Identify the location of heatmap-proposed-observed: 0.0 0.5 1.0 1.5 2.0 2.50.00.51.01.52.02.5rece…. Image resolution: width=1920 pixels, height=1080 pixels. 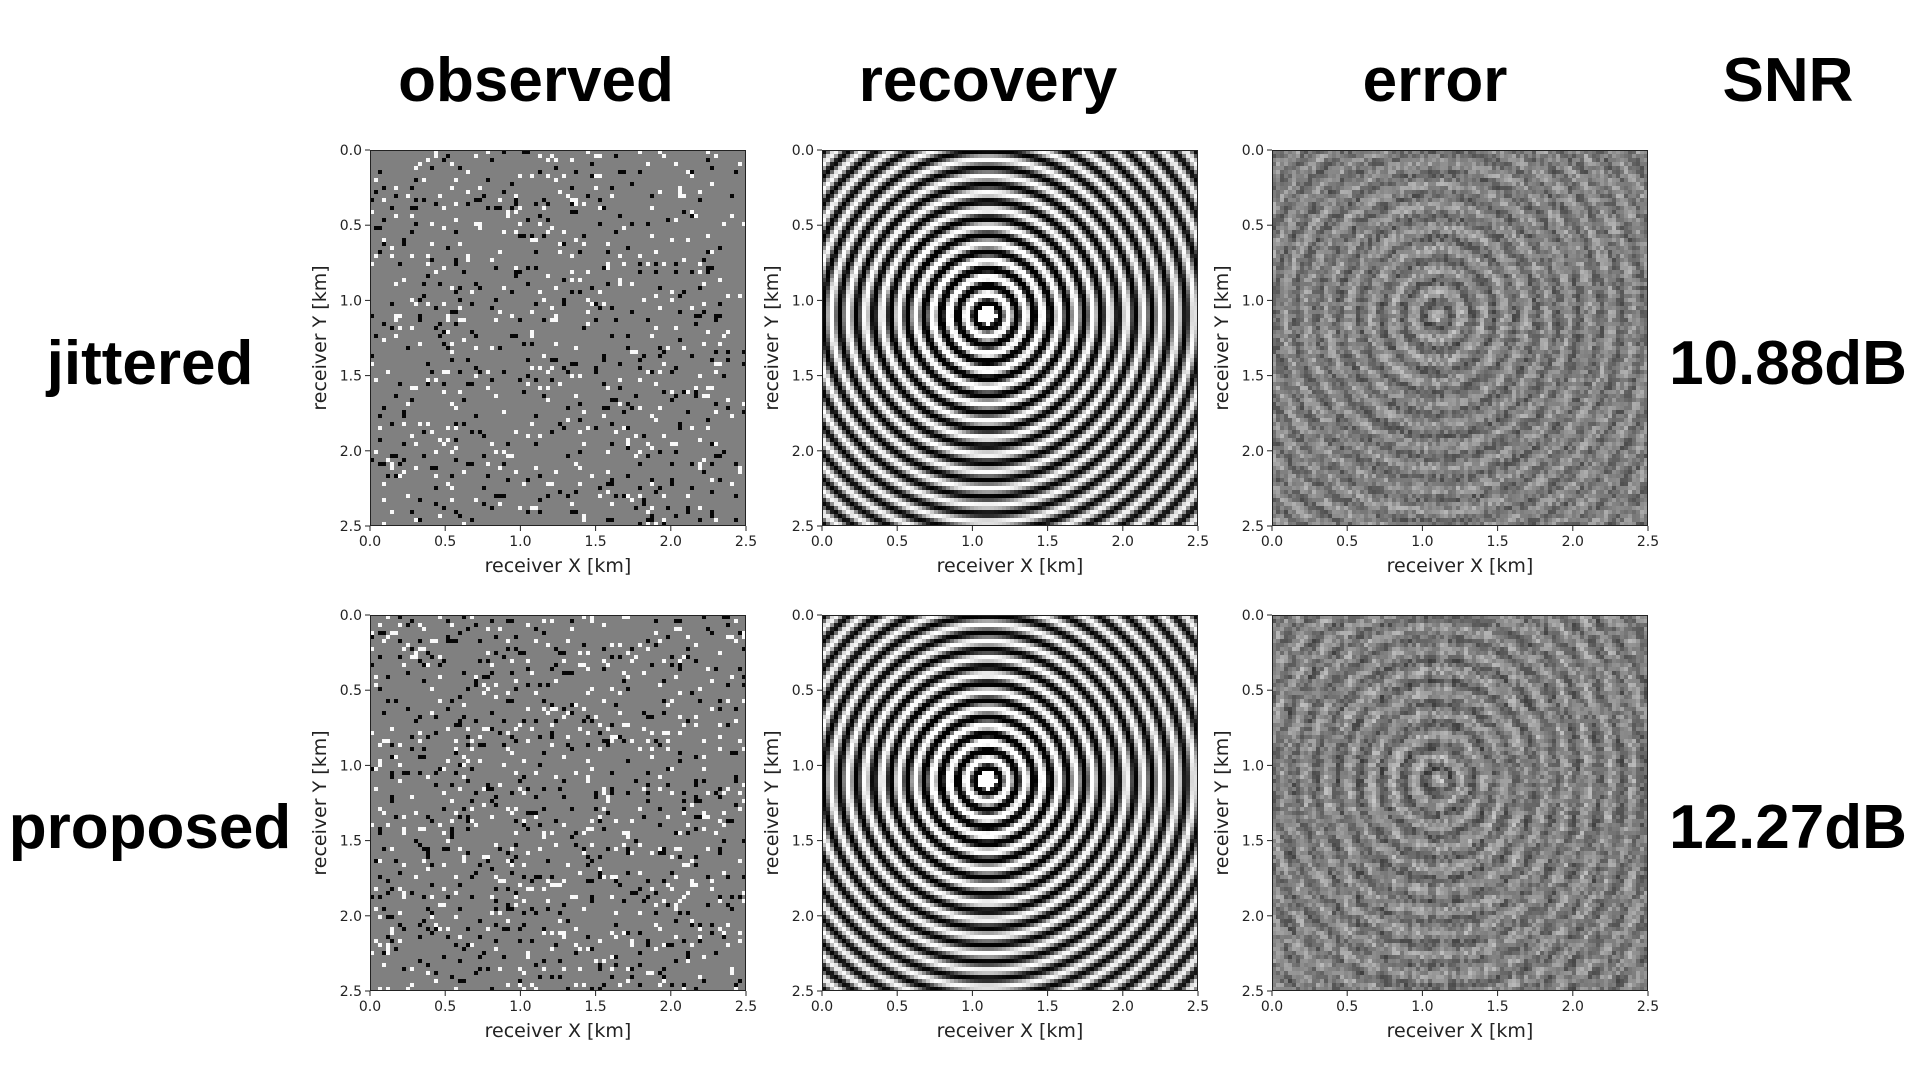
(533, 825).